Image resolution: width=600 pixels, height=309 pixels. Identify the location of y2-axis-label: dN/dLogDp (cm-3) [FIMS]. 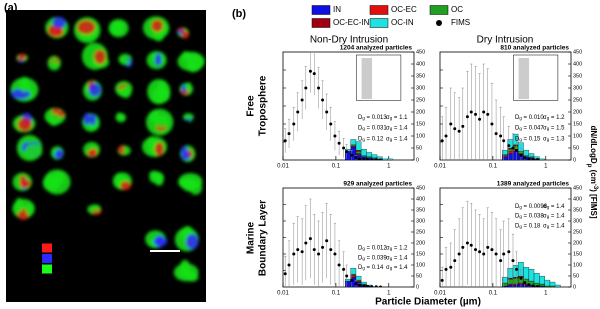
(592, 171).